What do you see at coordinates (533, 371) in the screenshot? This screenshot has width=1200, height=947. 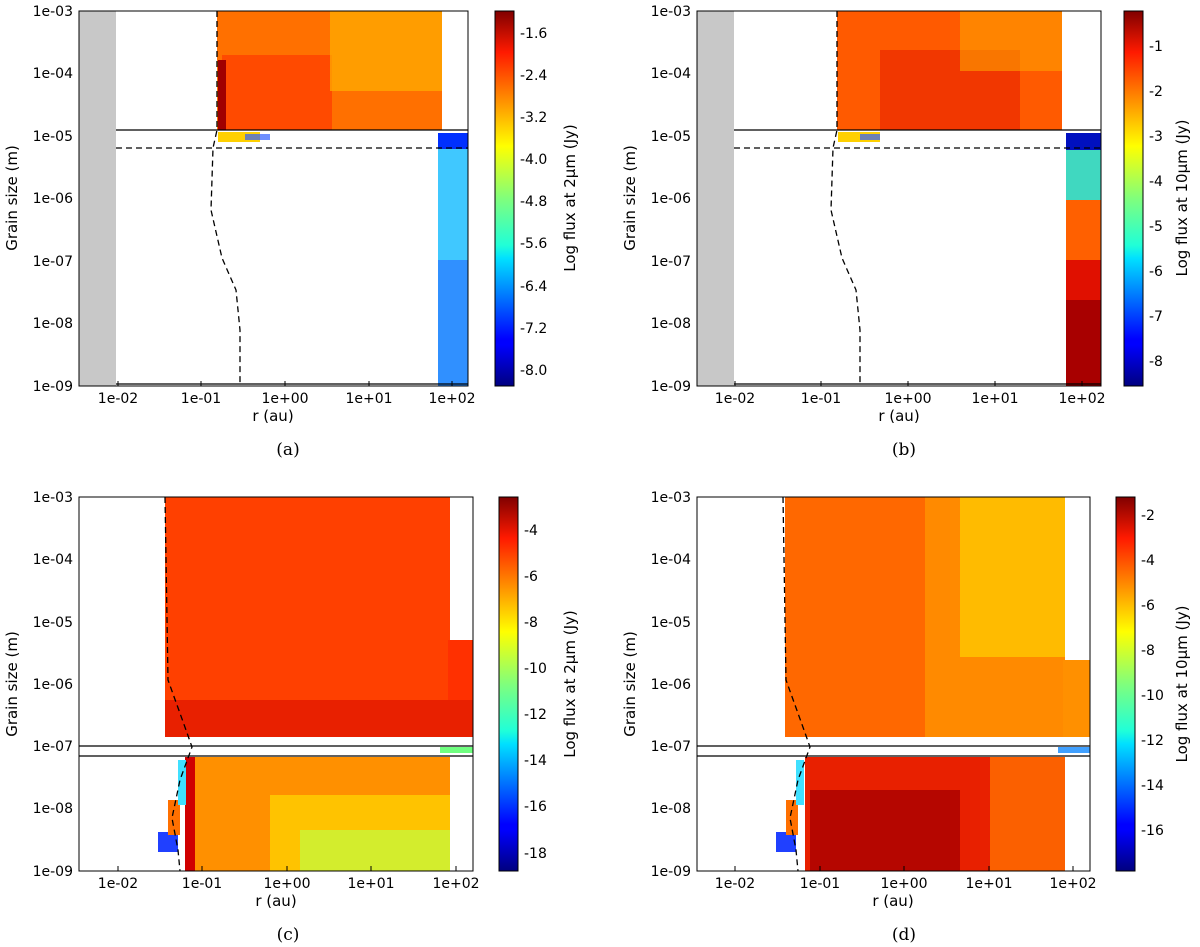 I see `colorbar-tick-label: -8.0` at bounding box center [533, 371].